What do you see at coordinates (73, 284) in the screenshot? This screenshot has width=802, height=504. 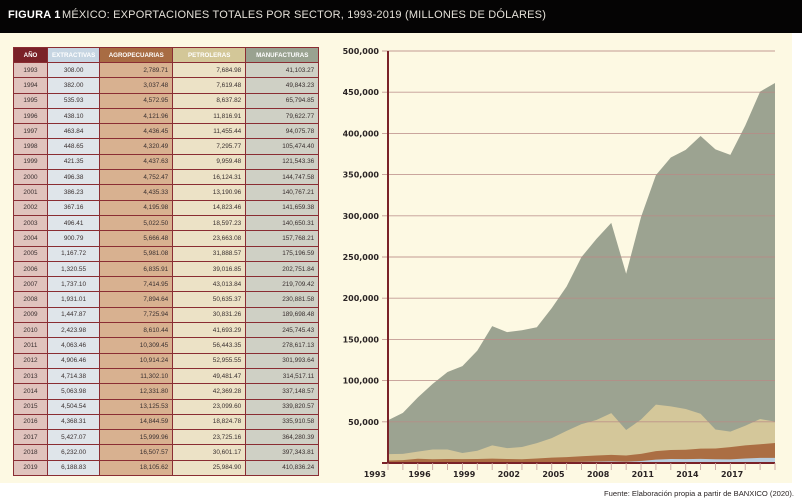 I see `cell-extractivas: 1,737.10` at bounding box center [73, 284].